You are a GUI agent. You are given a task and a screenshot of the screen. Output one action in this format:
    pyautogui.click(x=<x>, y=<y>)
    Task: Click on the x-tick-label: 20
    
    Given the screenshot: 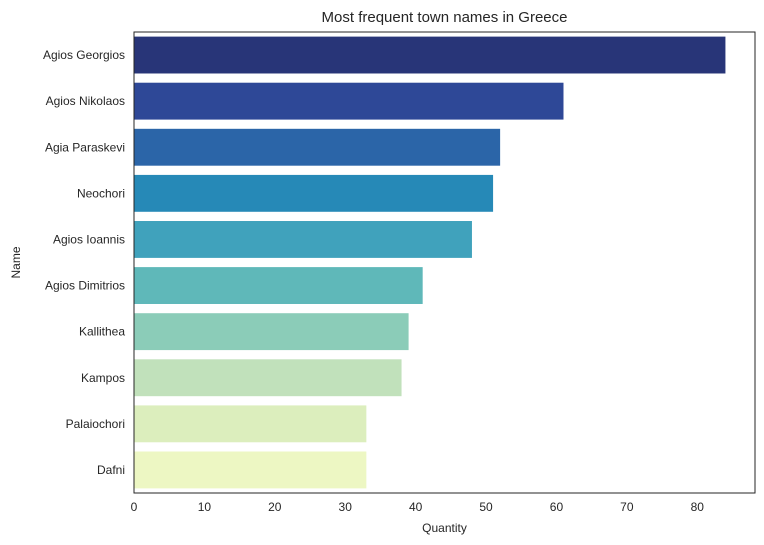 What is the action you would take?
    pyautogui.click(x=275, y=507)
    